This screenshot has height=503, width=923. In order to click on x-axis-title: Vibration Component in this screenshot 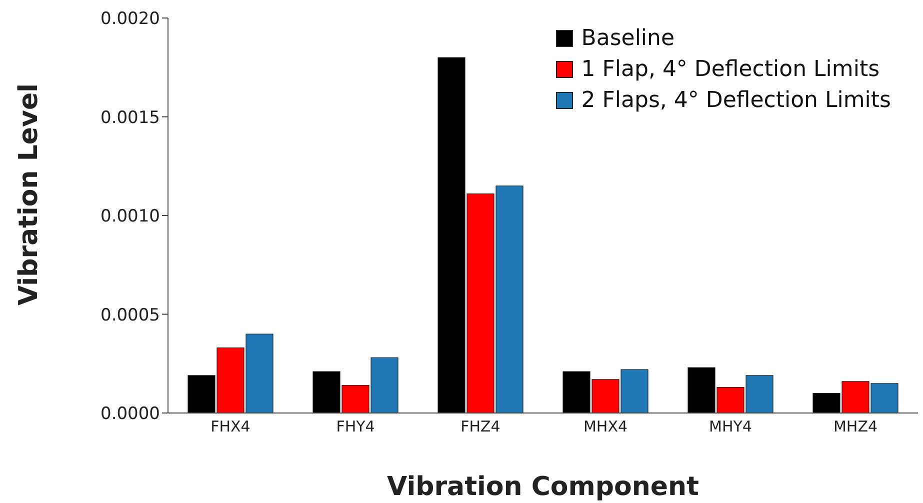, I will do `click(543, 487)`.